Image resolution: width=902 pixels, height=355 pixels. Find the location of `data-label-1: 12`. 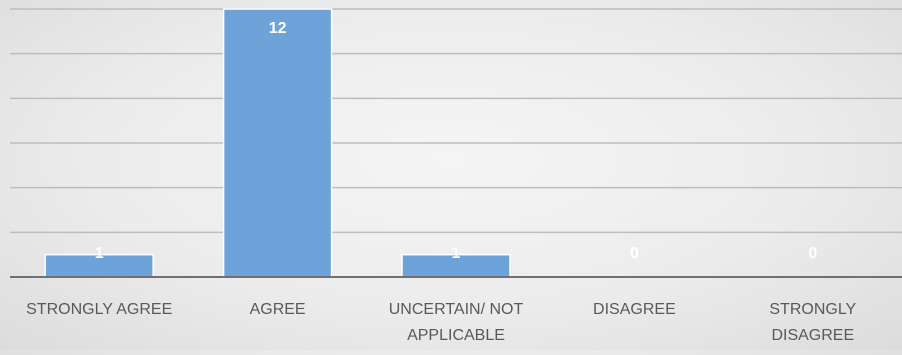

data-label-1: 12 is located at coordinates (278, 28).